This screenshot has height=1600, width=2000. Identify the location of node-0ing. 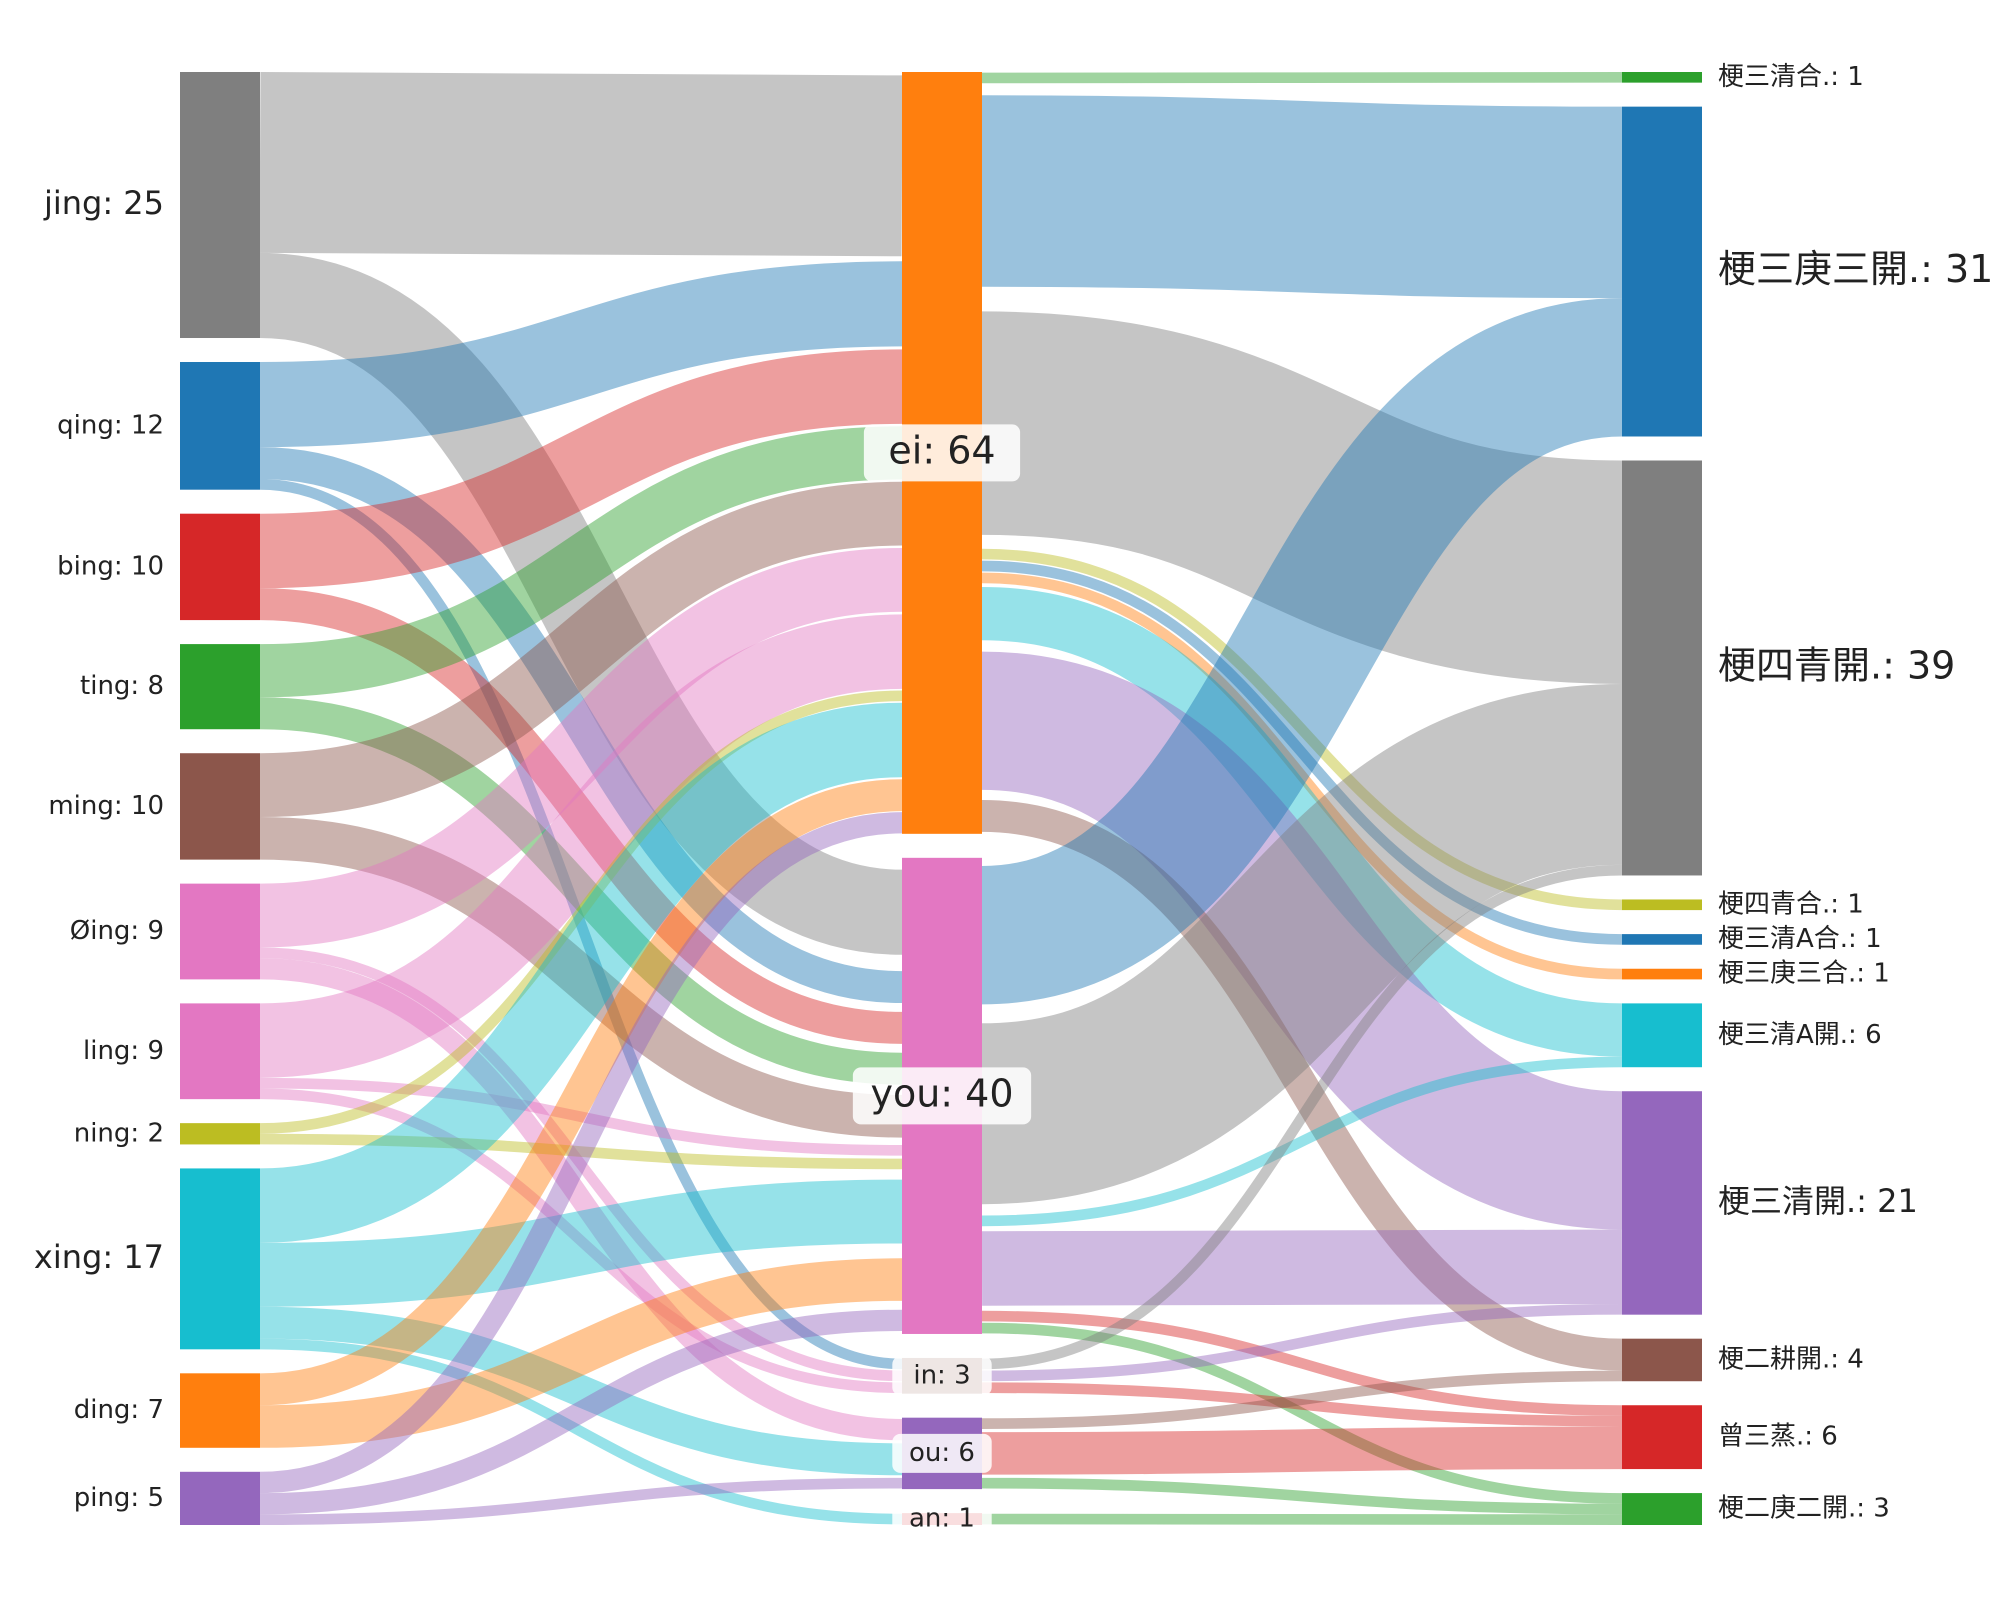
(220, 931).